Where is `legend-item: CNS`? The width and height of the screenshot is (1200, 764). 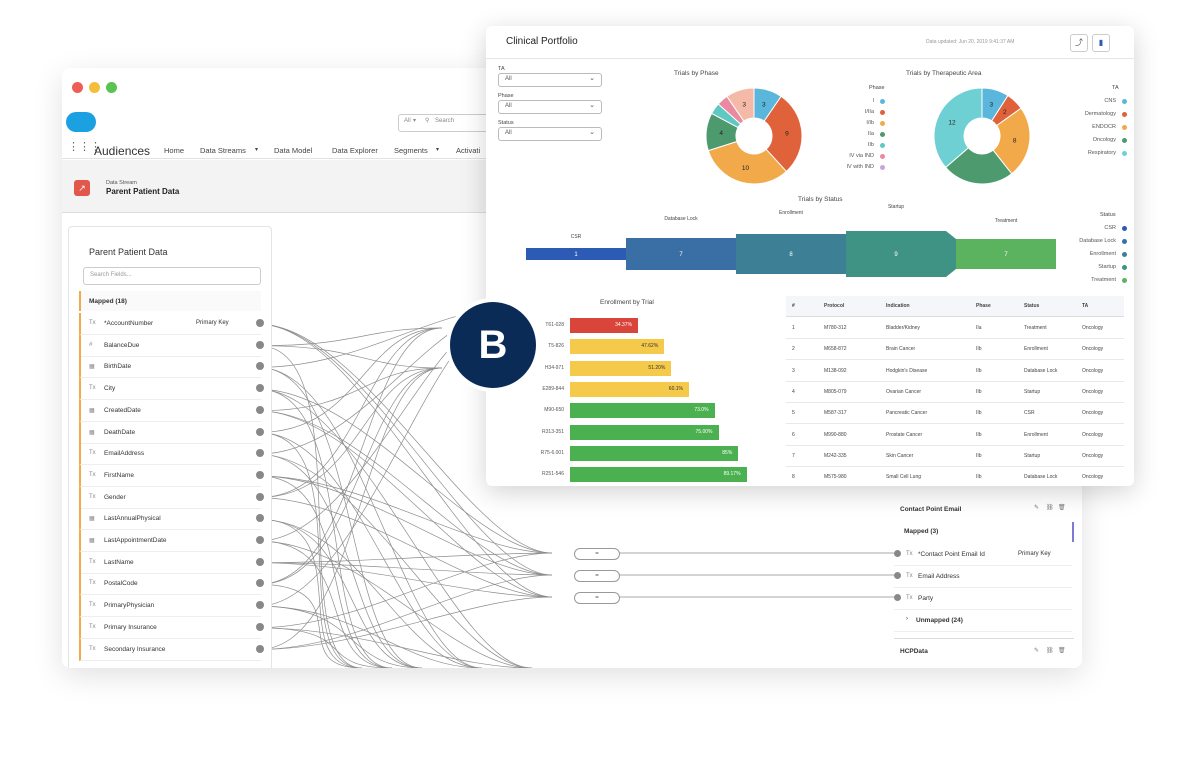
legend-item: CNS is located at coordinates (1075, 101).